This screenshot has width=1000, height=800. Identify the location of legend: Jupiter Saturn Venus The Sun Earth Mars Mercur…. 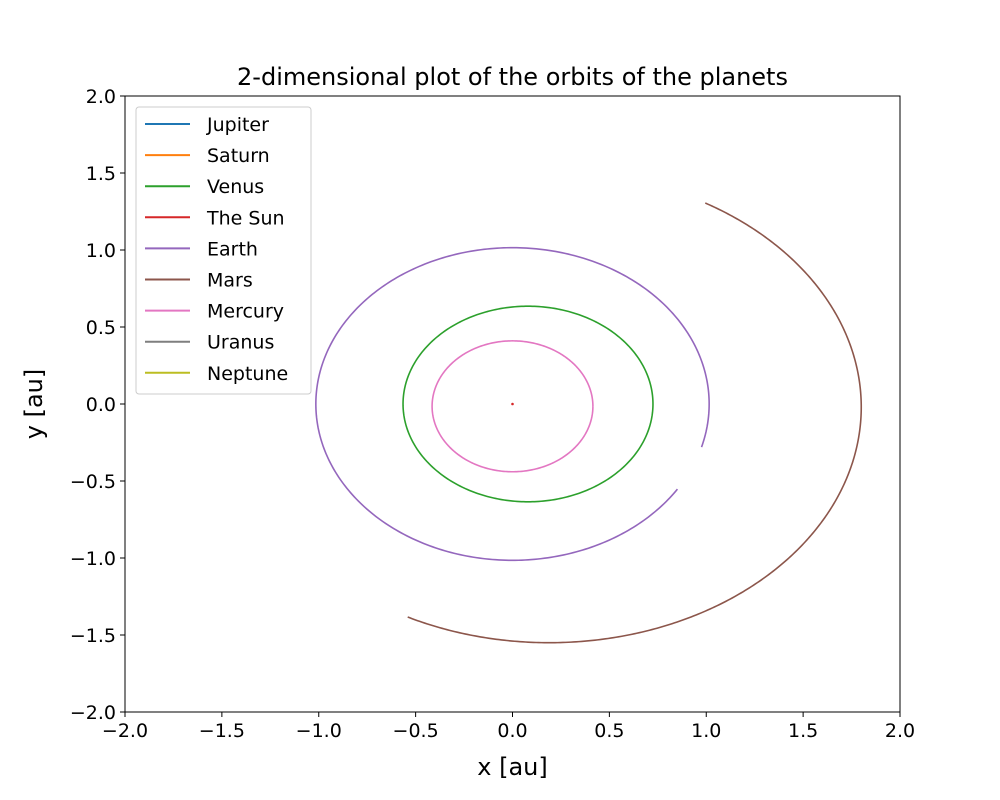
(223, 250).